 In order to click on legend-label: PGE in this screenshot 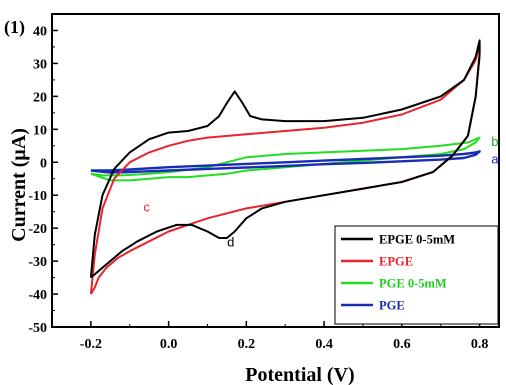, I will do `click(392, 306)`.